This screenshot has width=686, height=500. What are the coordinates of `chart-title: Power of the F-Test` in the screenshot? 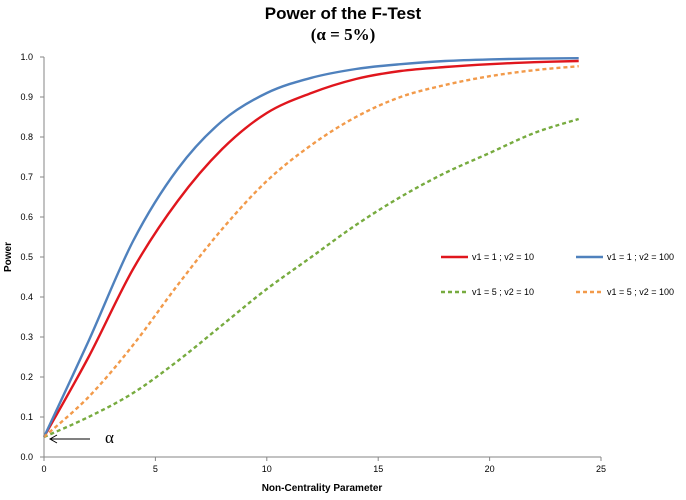 It's located at (343, 13).